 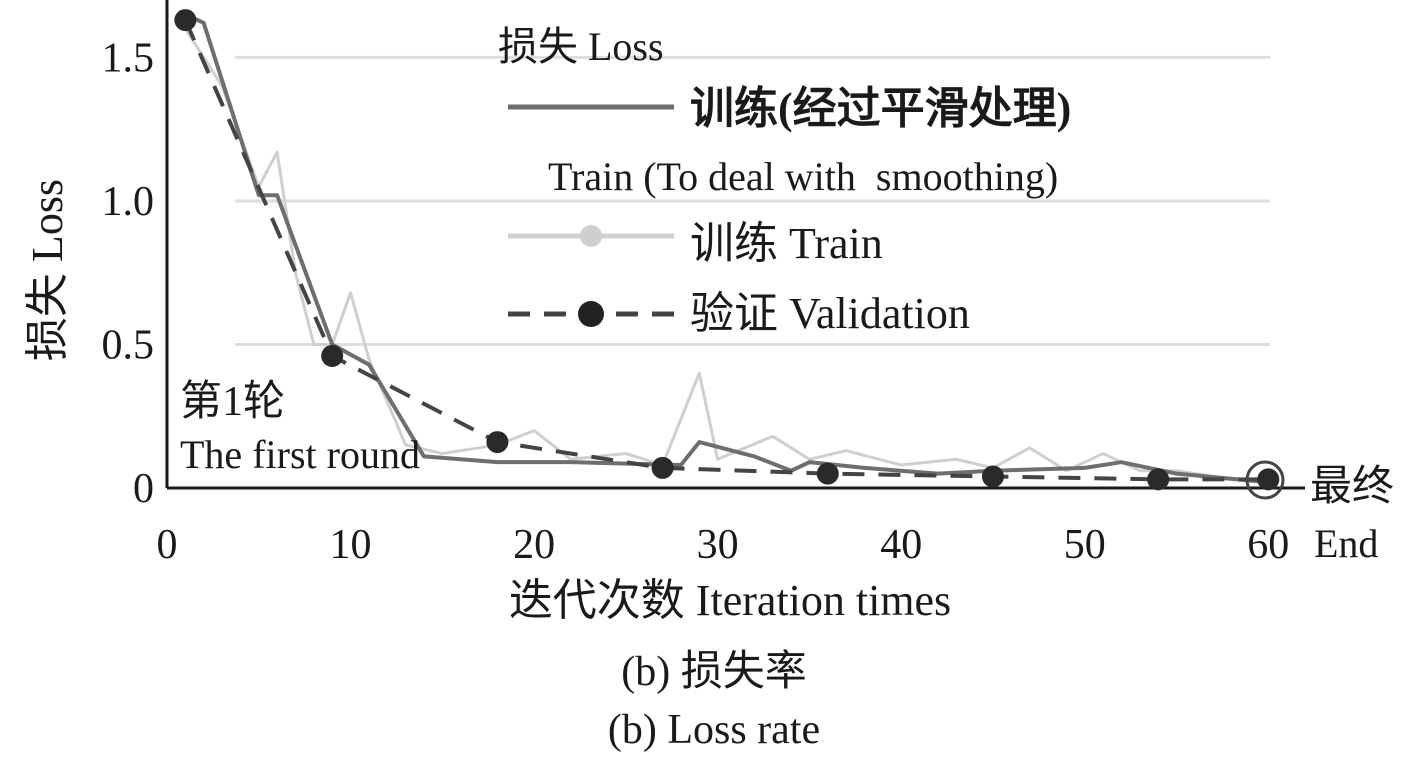 What do you see at coordinates (300, 454) in the screenshot?
I see `annotation-first-round-en: The first round` at bounding box center [300, 454].